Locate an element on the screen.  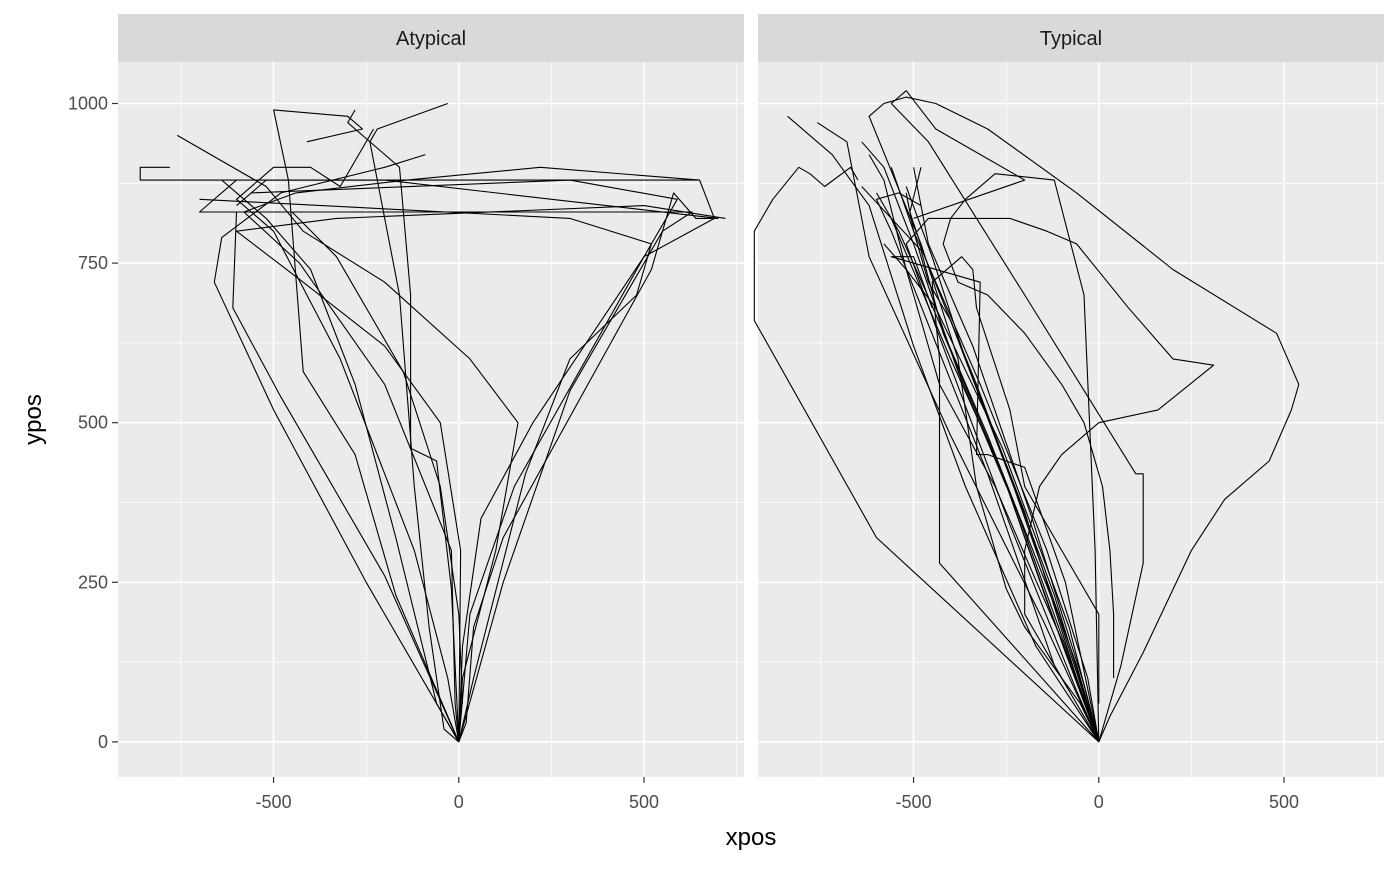
y-tick-label: 750 is located at coordinates (93, 263).